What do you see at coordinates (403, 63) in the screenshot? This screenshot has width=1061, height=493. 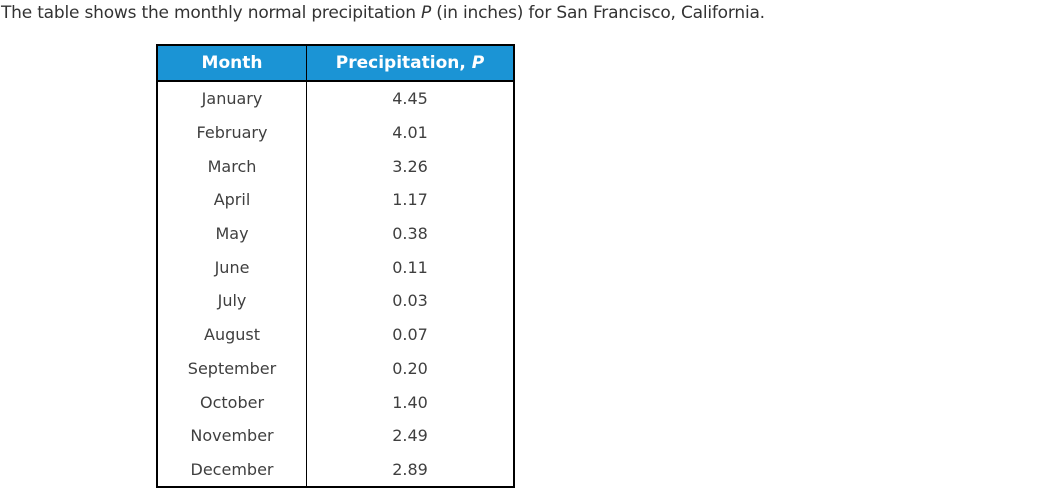 I see `precipitation-header-label: Precipitation,` at bounding box center [403, 63].